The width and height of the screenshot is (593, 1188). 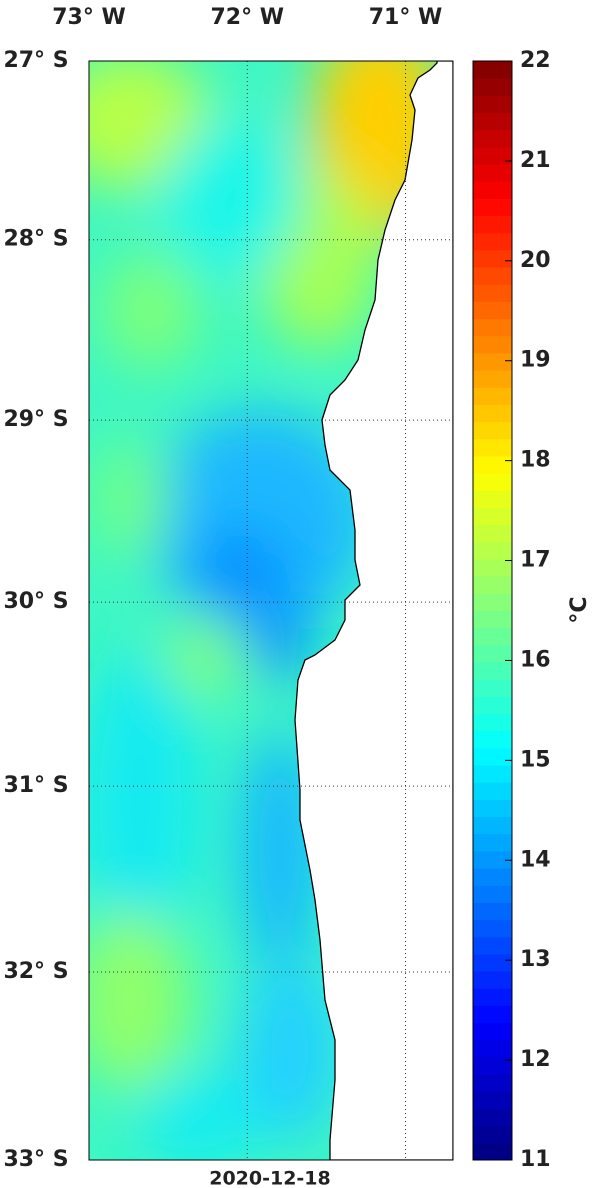 What do you see at coordinates (35, 601) in the screenshot?
I see `lat-tick-label: 30° S` at bounding box center [35, 601].